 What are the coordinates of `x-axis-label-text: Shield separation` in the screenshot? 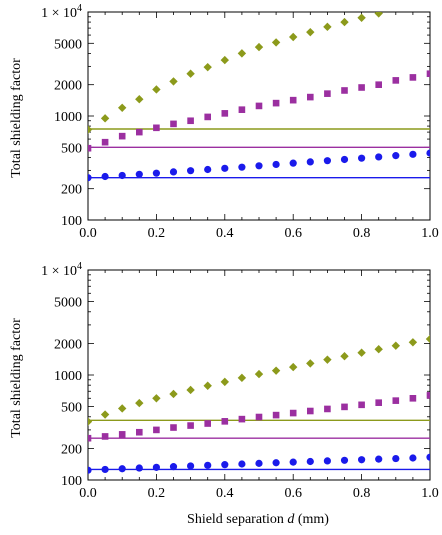 It's located at (237, 519).